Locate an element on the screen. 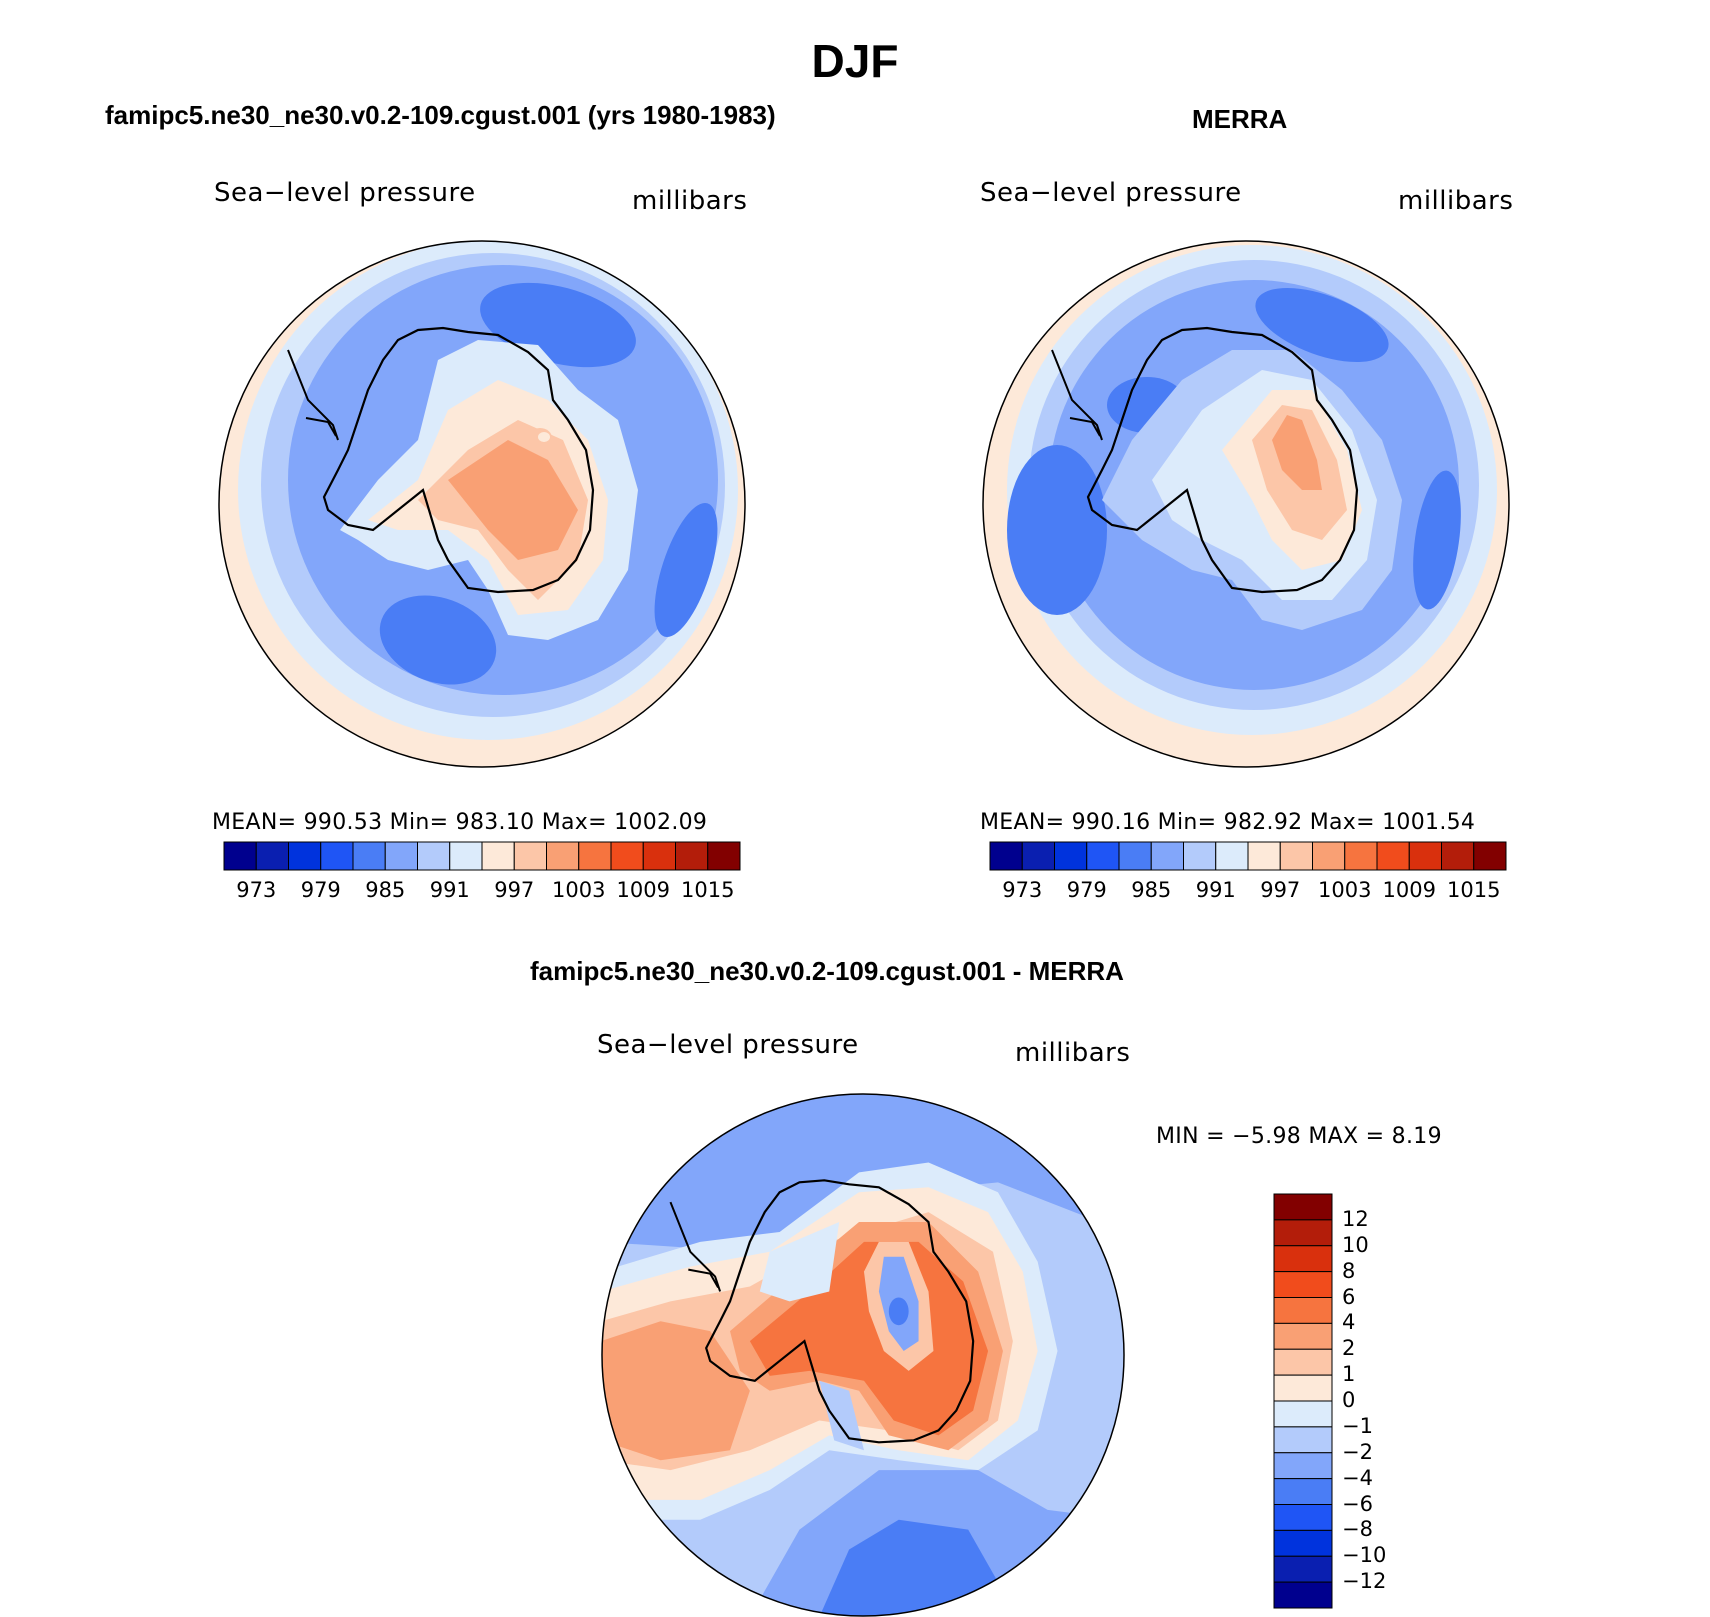 This screenshot has height=1617, width=1710. diff-colorbar-tick-label: −4 is located at coordinates (1357, 1477).